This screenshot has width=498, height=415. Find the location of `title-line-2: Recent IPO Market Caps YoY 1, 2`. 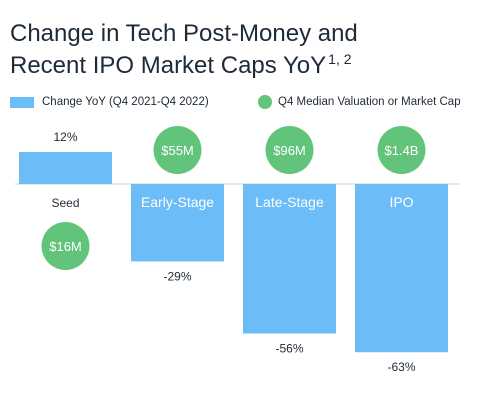

title-line-2: Recent IPO Market Caps YoY 1, 2 is located at coordinates (245, 66).